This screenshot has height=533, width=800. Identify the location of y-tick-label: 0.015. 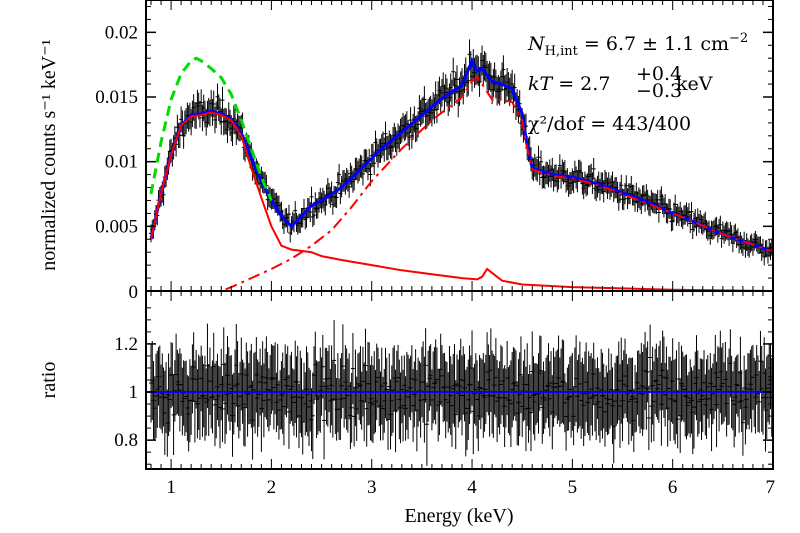
(116, 97).